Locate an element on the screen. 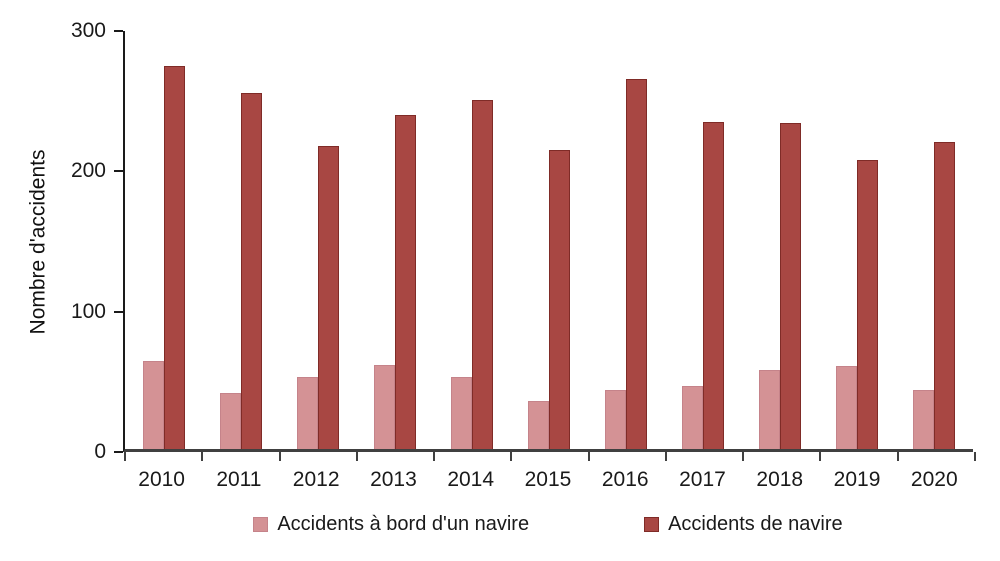  bar-group-2010 is located at coordinates (163, 240).